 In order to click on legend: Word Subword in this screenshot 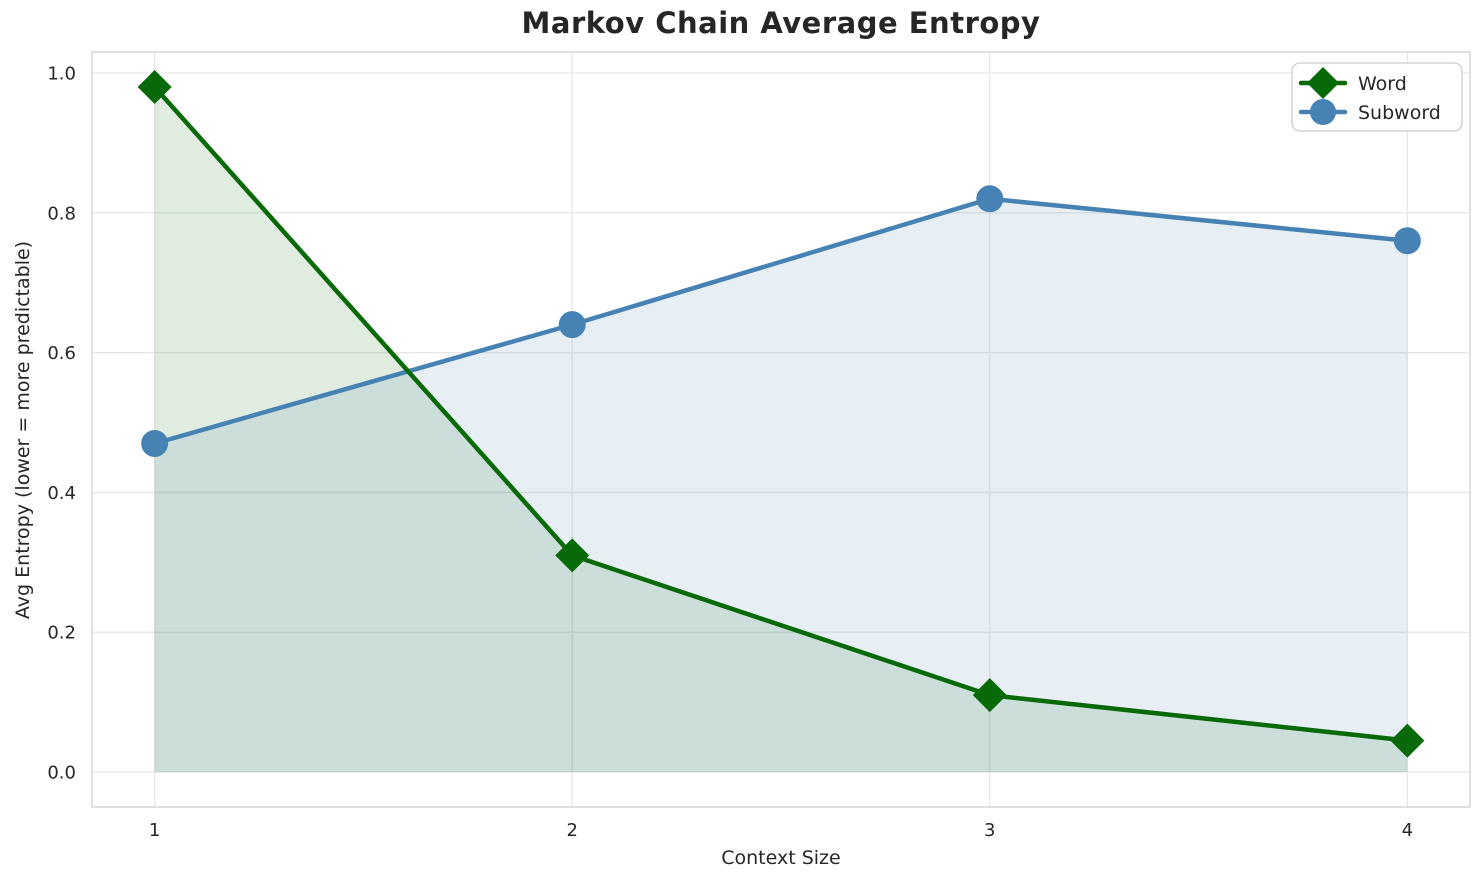, I will do `click(1377, 97)`.